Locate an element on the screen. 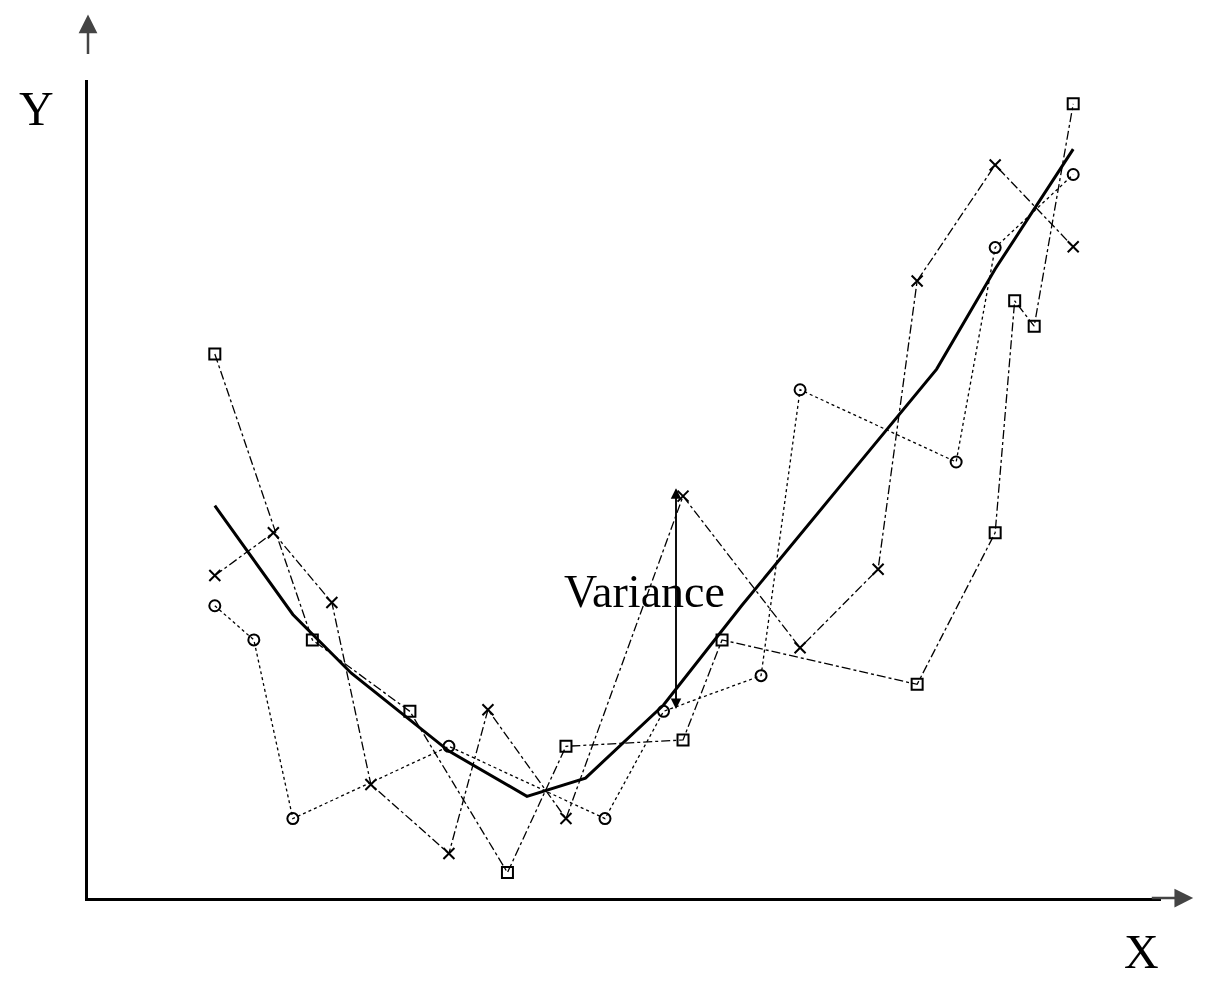 The width and height of the screenshot is (1216, 998). x-axis-title: X is located at coordinates (1141, 951).